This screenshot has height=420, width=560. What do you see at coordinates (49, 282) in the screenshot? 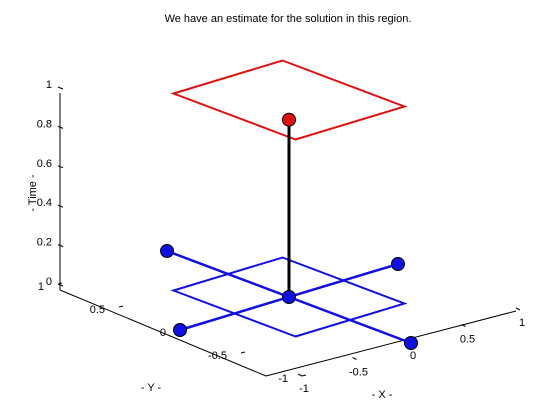
I see `z-tick-label: 0` at bounding box center [49, 282].